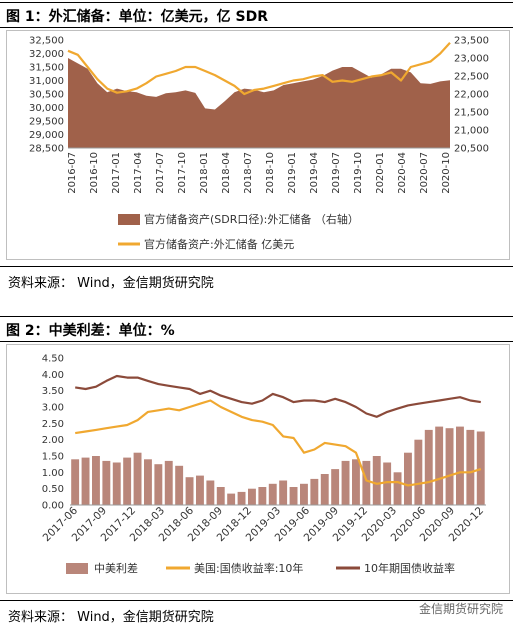 Image resolution: width=513 pixels, height=633 pixels. Describe the element at coordinates (72, 173) in the screenshot. I see `x-tick-label-0: 2016-07` at that location.